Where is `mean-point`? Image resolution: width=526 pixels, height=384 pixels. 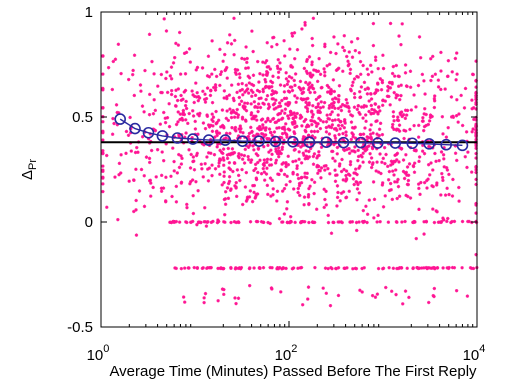
mean-point is located at coordinates (446, 144).